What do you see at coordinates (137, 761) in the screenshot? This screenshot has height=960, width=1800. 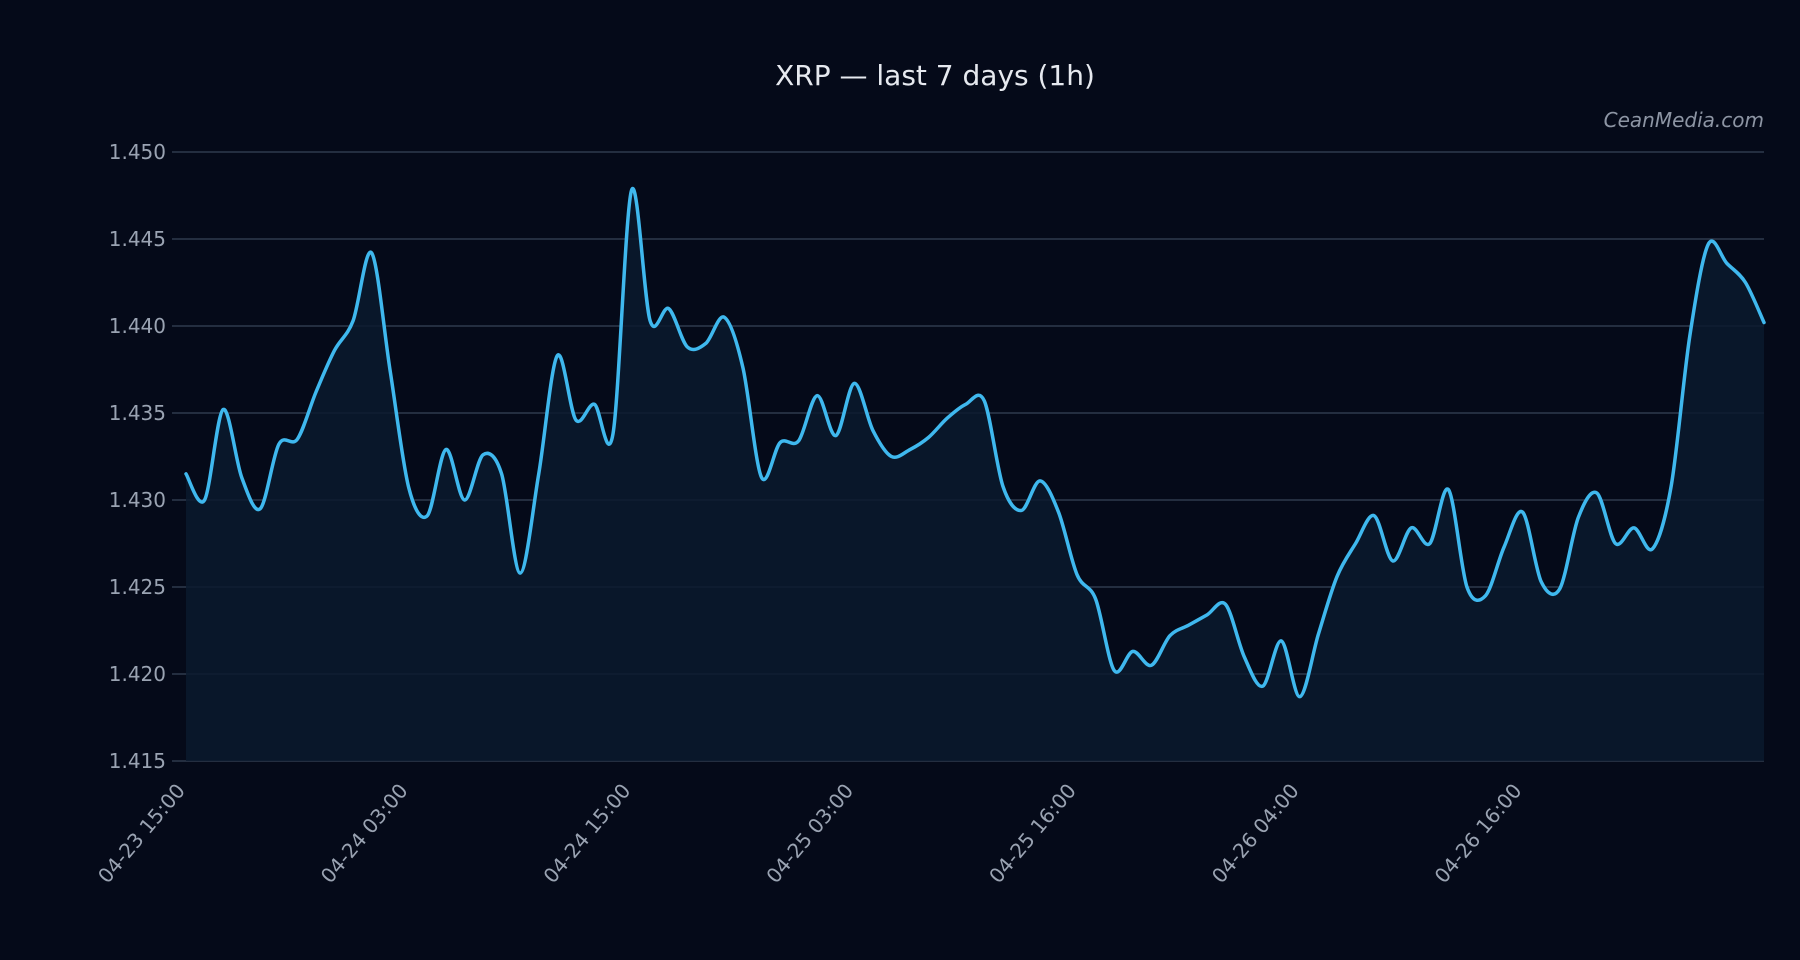 I see `y-tick-label: 1.415` at bounding box center [137, 761].